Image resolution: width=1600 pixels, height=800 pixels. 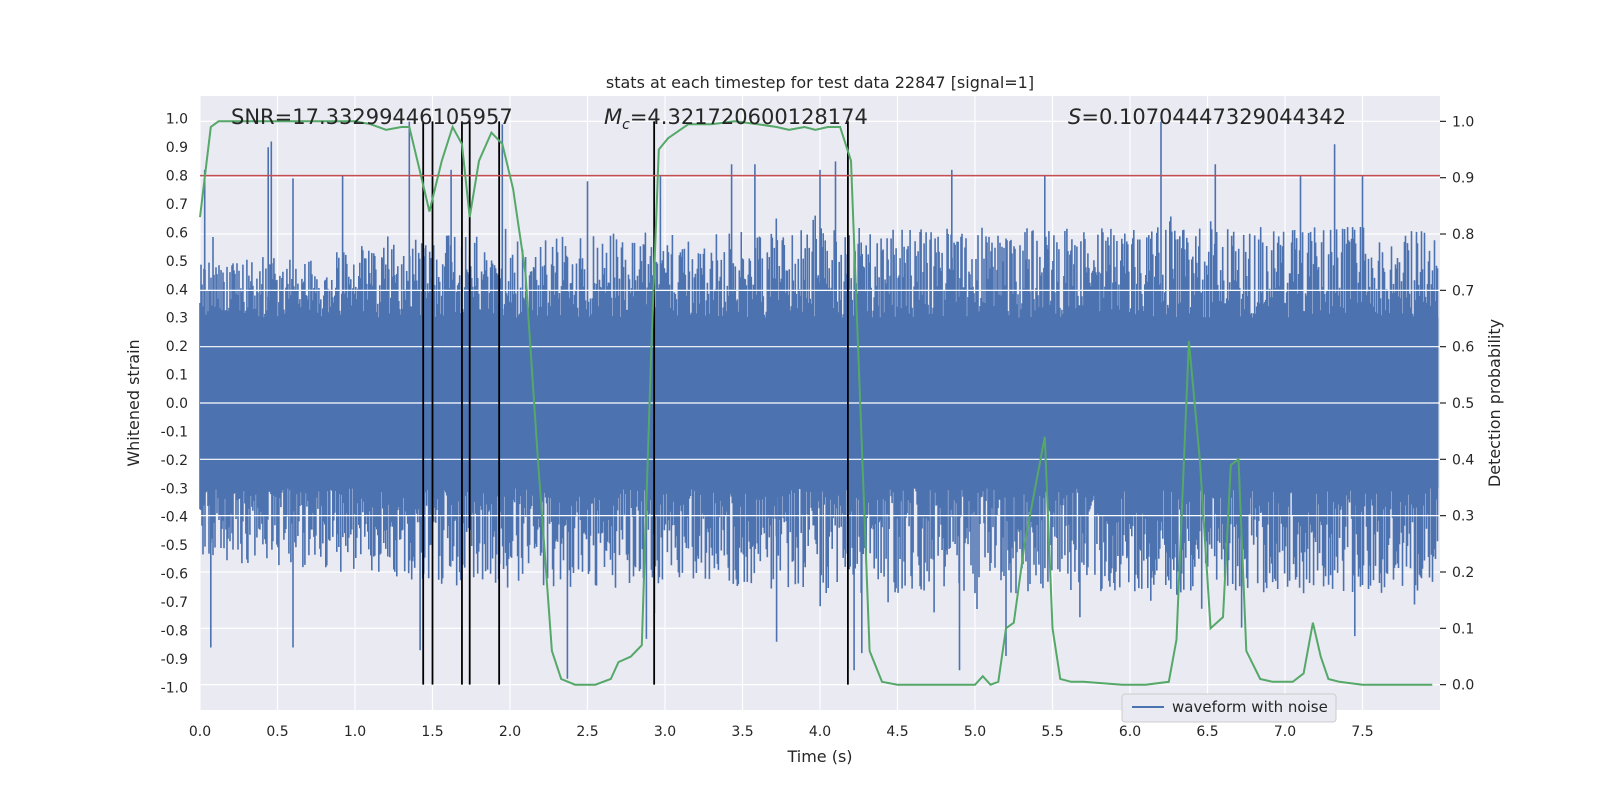 What do you see at coordinates (174, 489) in the screenshot?
I see `y-tick-label: -0.3` at bounding box center [174, 489].